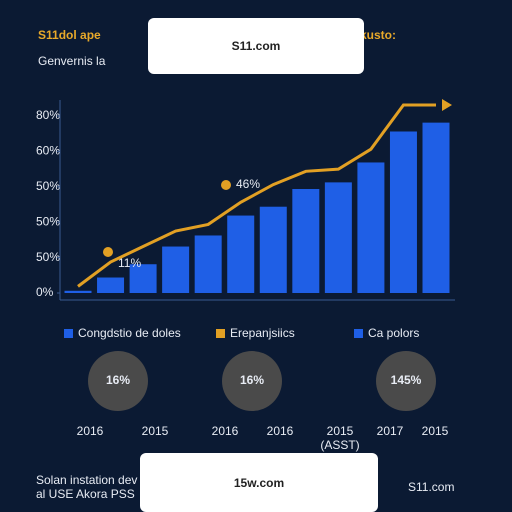  Describe the element at coordinates (393, 333) in the screenshot. I see `legend-label: Ca polors` at that location.